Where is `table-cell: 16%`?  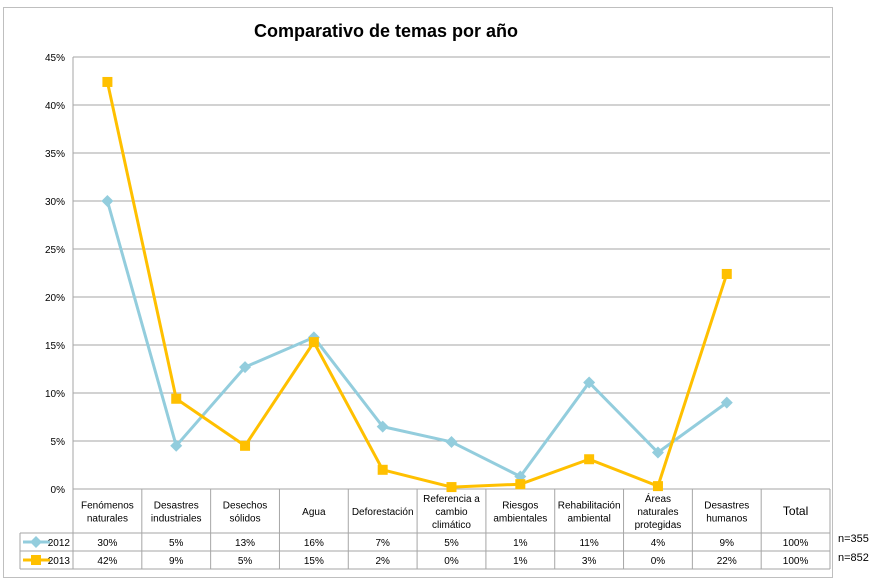 table-cell: 16% is located at coordinates (314, 543).